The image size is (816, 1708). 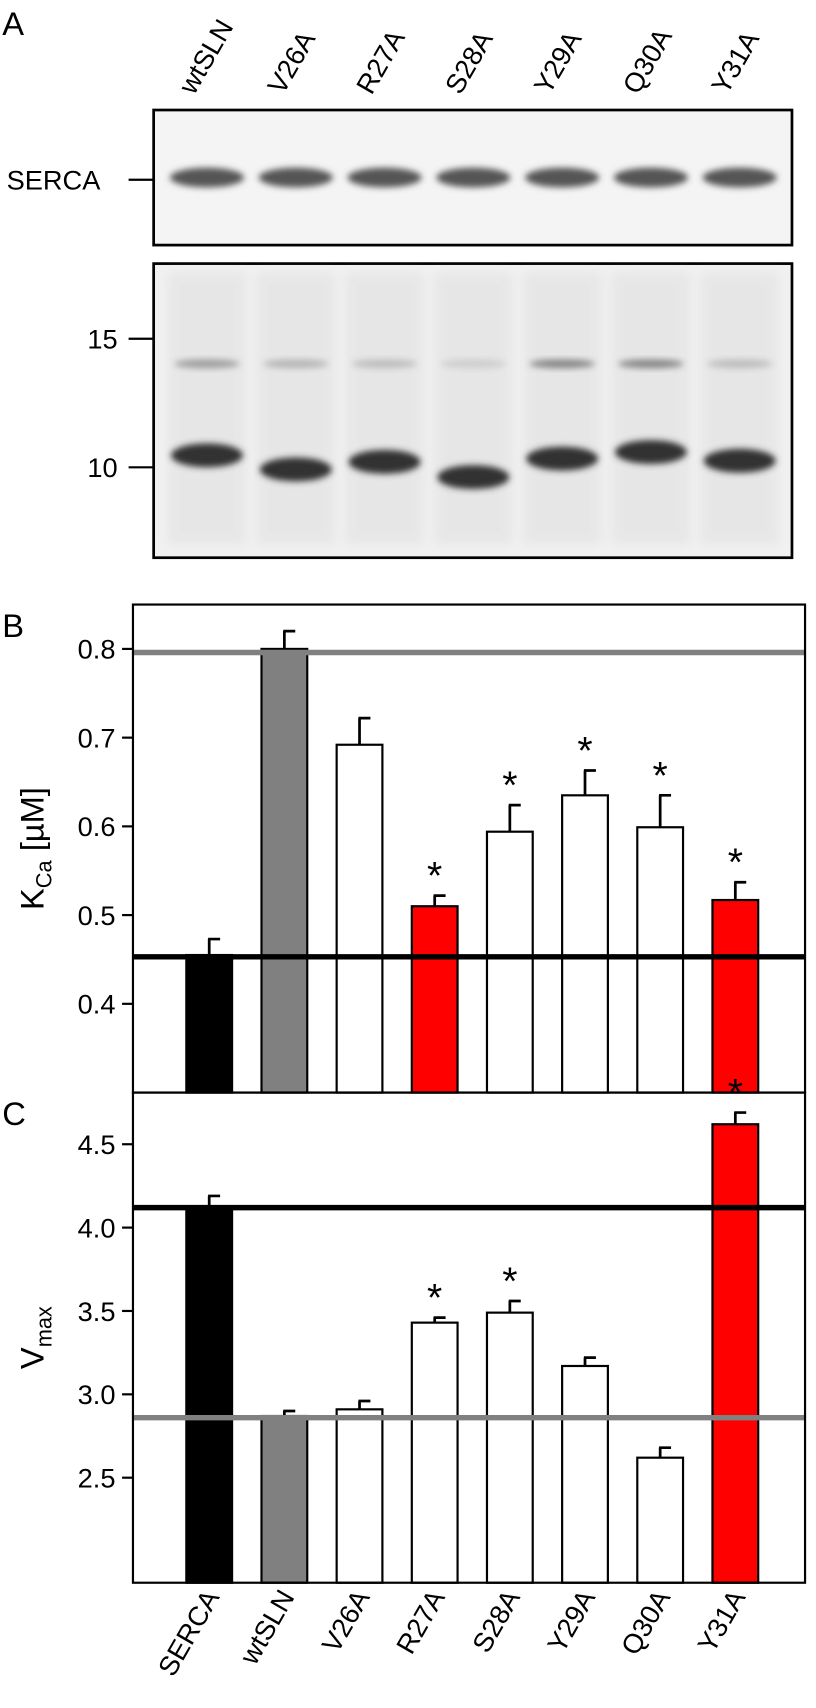 I want to click on lane-label: S28A, so click(x=469, y=62).